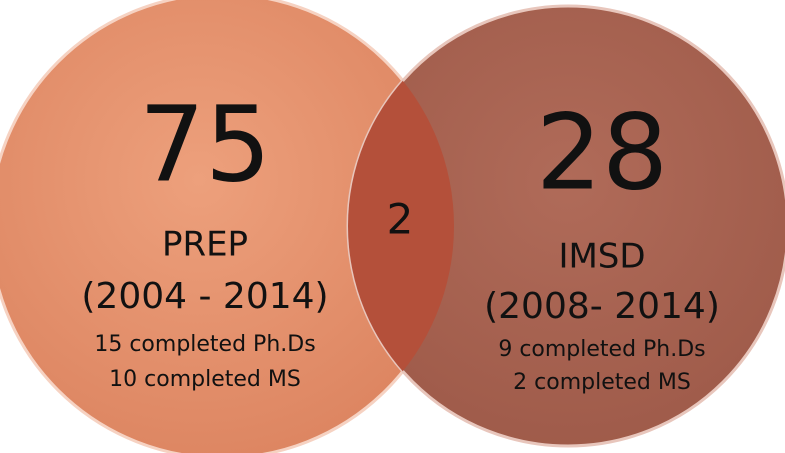  Describe the element at coordinates (602, 152) in the screenshot. I see `set-count: 28` at that location.